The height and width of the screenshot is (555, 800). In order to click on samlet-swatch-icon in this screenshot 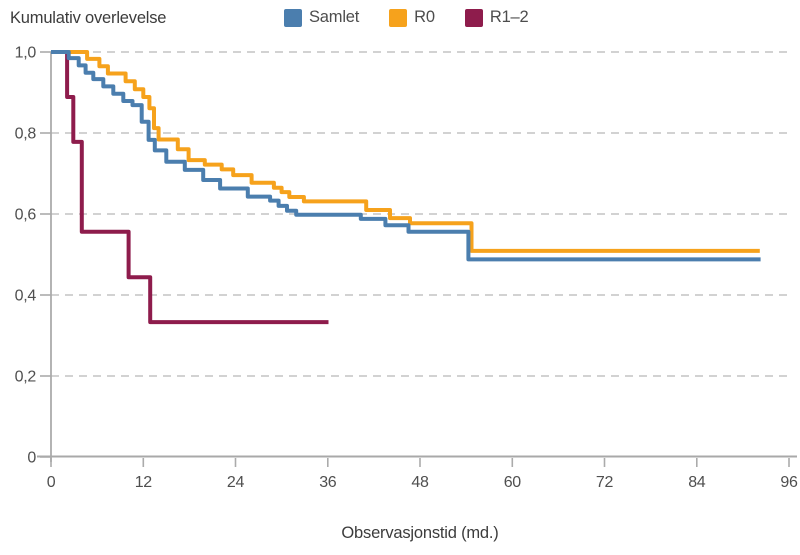, I will do `click(293, 17)`.